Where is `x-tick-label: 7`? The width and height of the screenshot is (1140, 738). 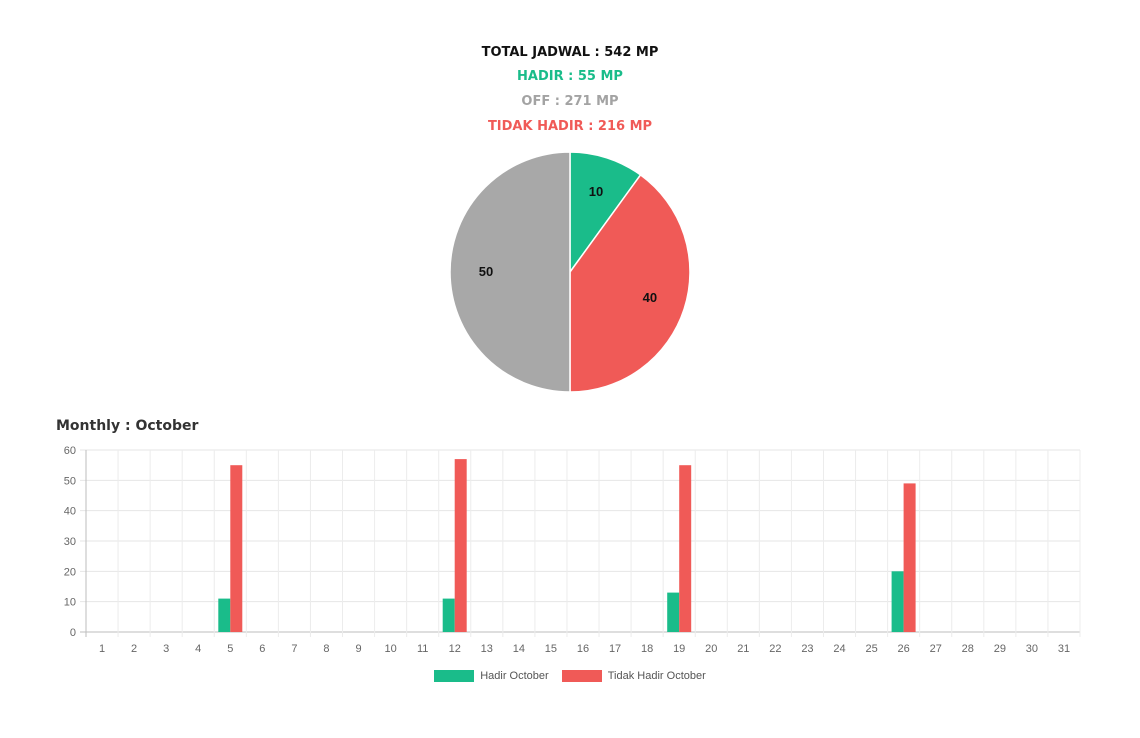 x-tick-label: 7 is located at coordinates (294, 649).